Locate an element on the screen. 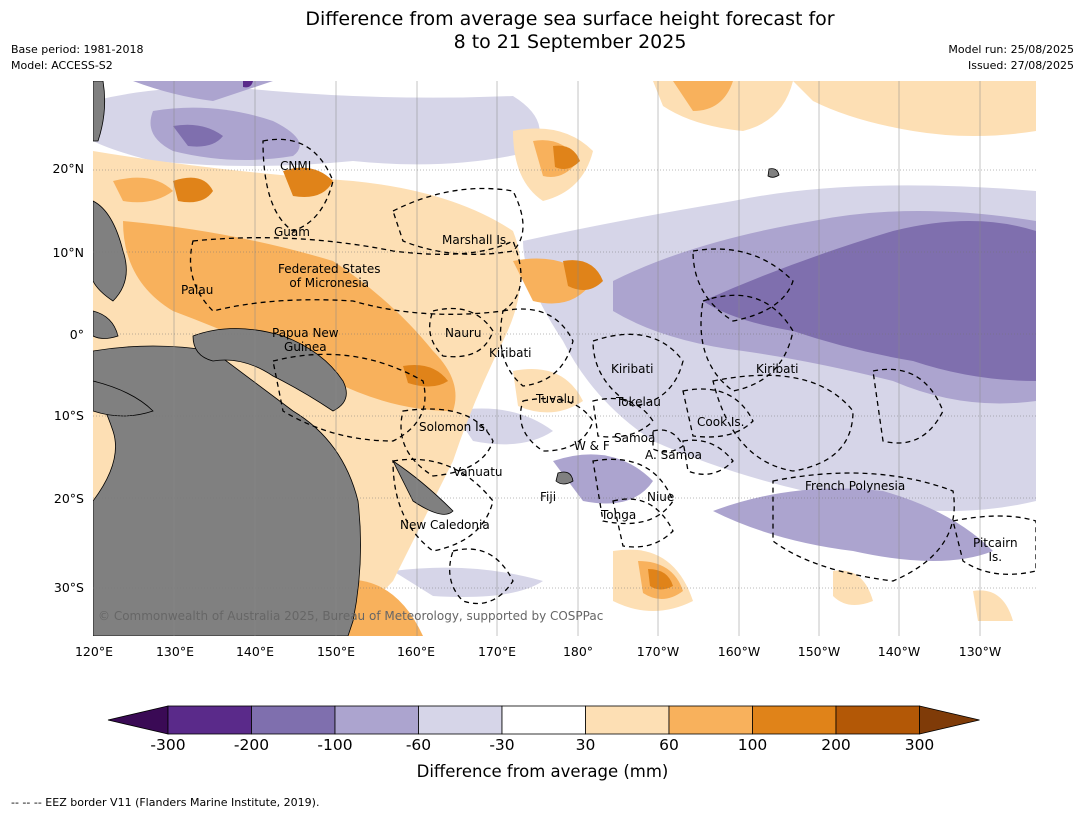 This screenshot has height=816, width=1085. region-label-tonga: Tonga is located at coordinates (619, 515).